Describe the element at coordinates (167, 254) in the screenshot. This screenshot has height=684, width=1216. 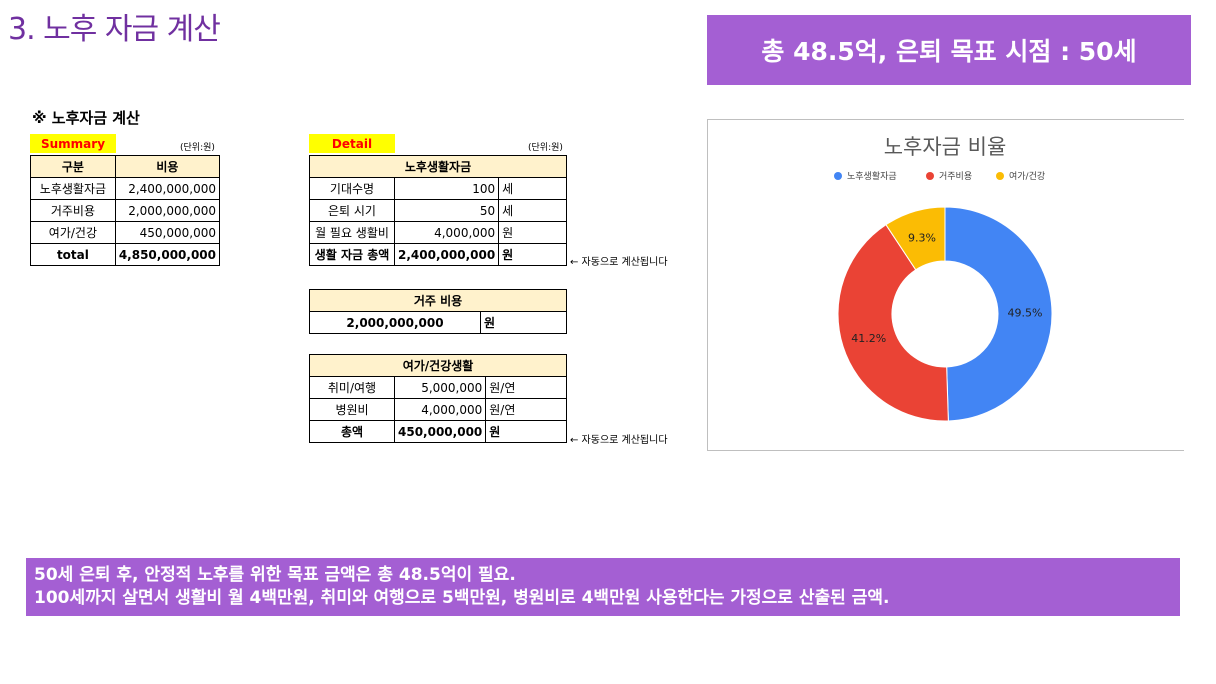
I see `row-value: 4,850,000,000` at that location.